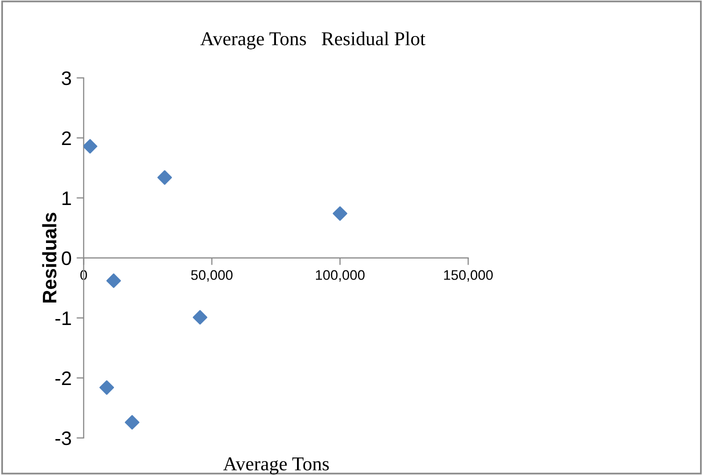 This screenshot has height=475, width=703. What do you see at coordinates (67, 258) in the screenshot?
I see `y-tick-label: 0` at bounding box center [67, 258].